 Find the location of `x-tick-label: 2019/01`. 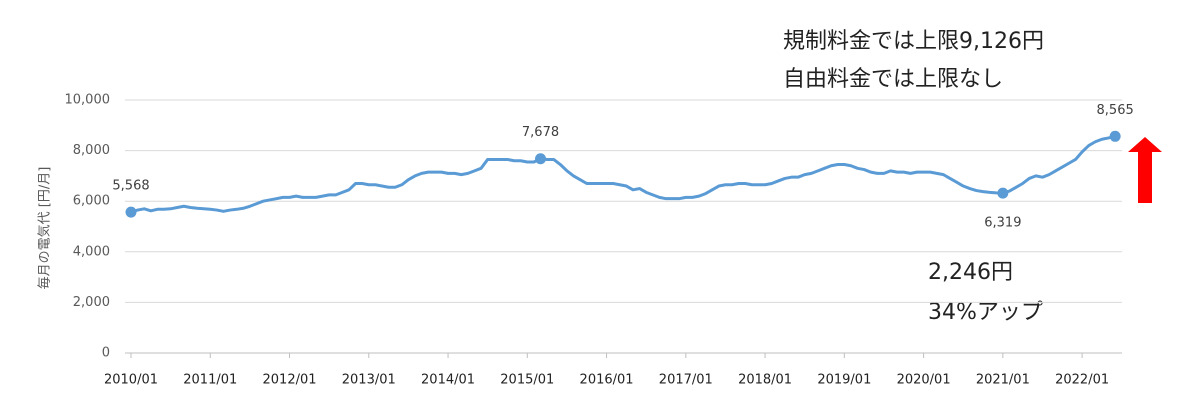

x-tick-label: 2019/01 is located at coordinates (844, 380).